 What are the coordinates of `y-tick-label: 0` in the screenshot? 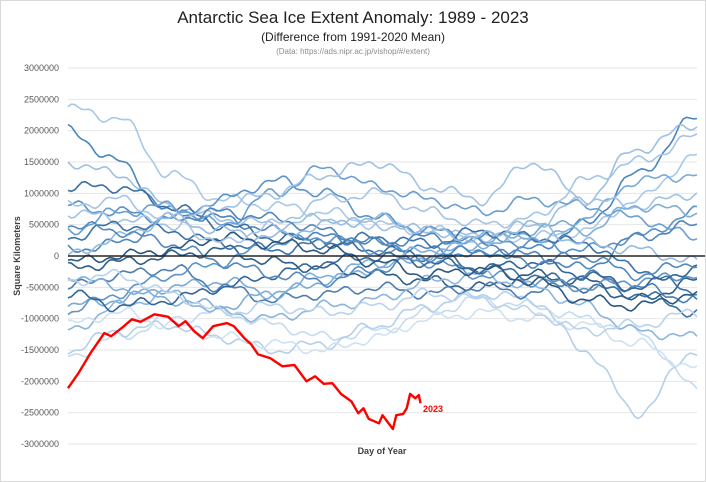 It's located at (56, 256).